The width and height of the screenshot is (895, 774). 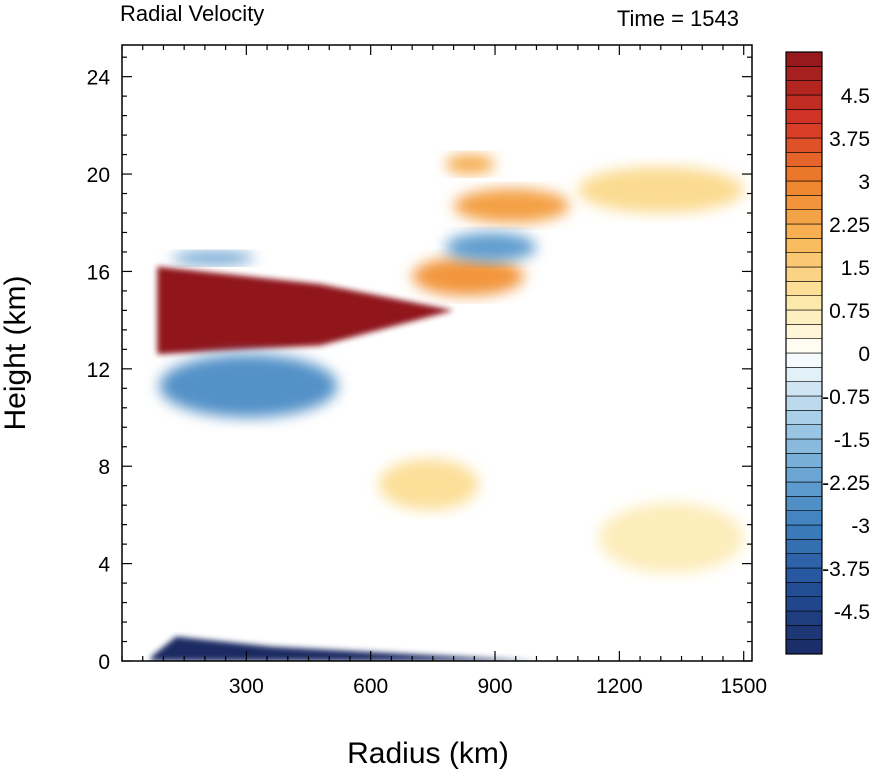 What do you see at coordinates (370, 686) in the screenshot?
I see `x-tick-label: 600` at bounding box center [370, 686].